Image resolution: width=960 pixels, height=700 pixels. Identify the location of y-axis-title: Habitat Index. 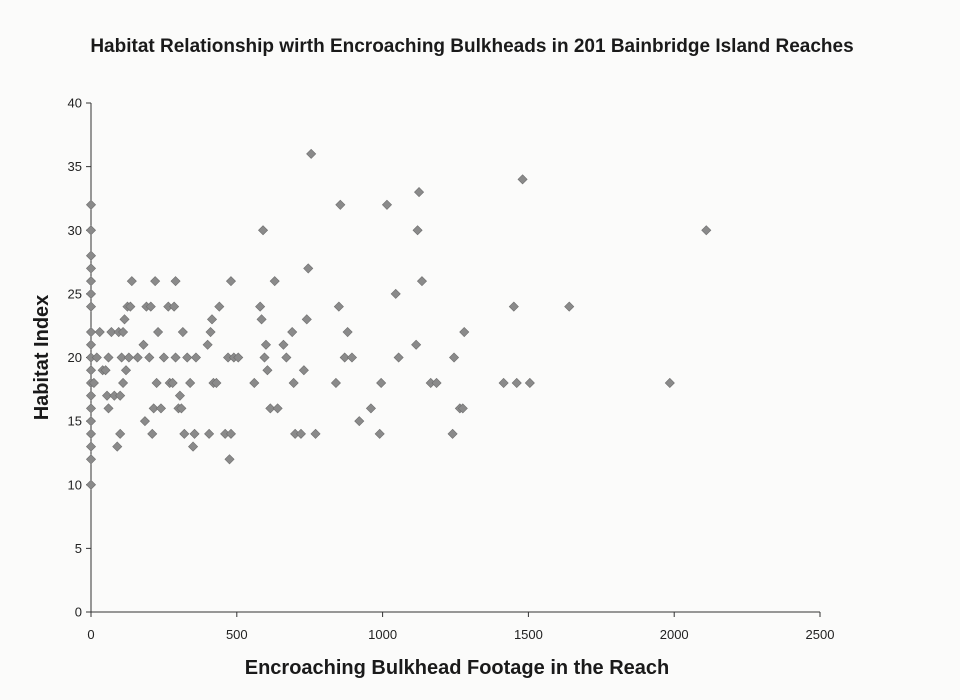
(42, 358).